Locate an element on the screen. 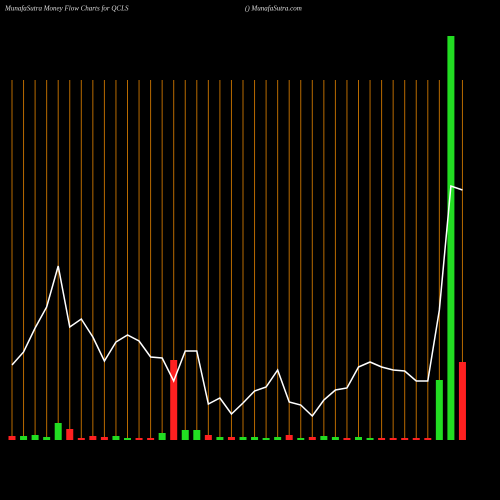 This screenshot has height=500, width=500. chart-subtitle: () MunafaSutra.com is located at coordinates (273, 9).